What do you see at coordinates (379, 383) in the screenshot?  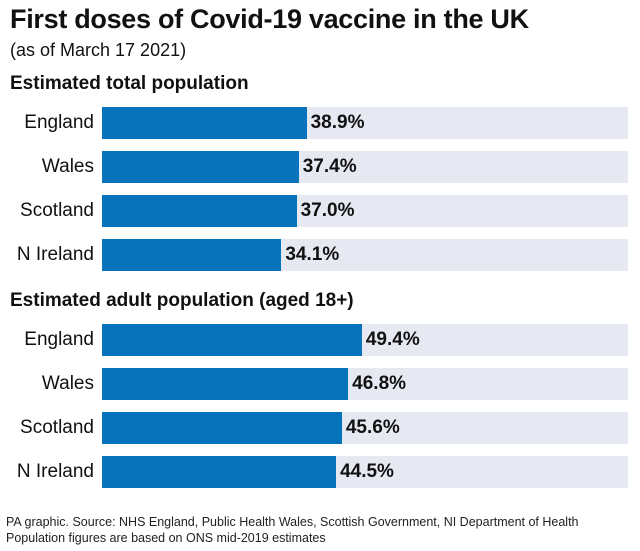 I see `value-label: 46.8%` at bounding box center [379, 383].